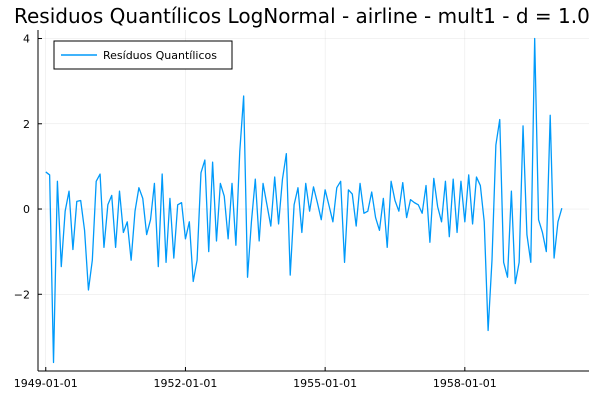  What do you see at coordinates (185, 383) in the screenshot?
I see `x-tick-label: 1952-01-01` at bounding box center [185, 383].